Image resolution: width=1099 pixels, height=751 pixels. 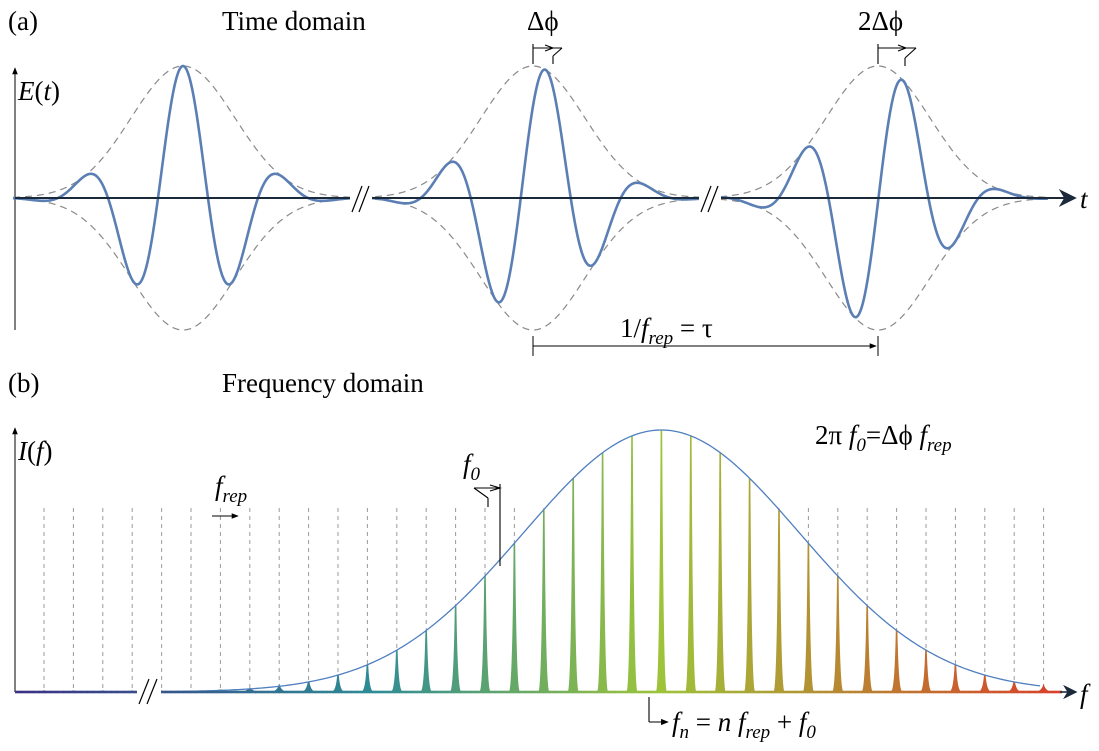 I want to click on panel-a-x-label: t, so click(x=1084, y=199).